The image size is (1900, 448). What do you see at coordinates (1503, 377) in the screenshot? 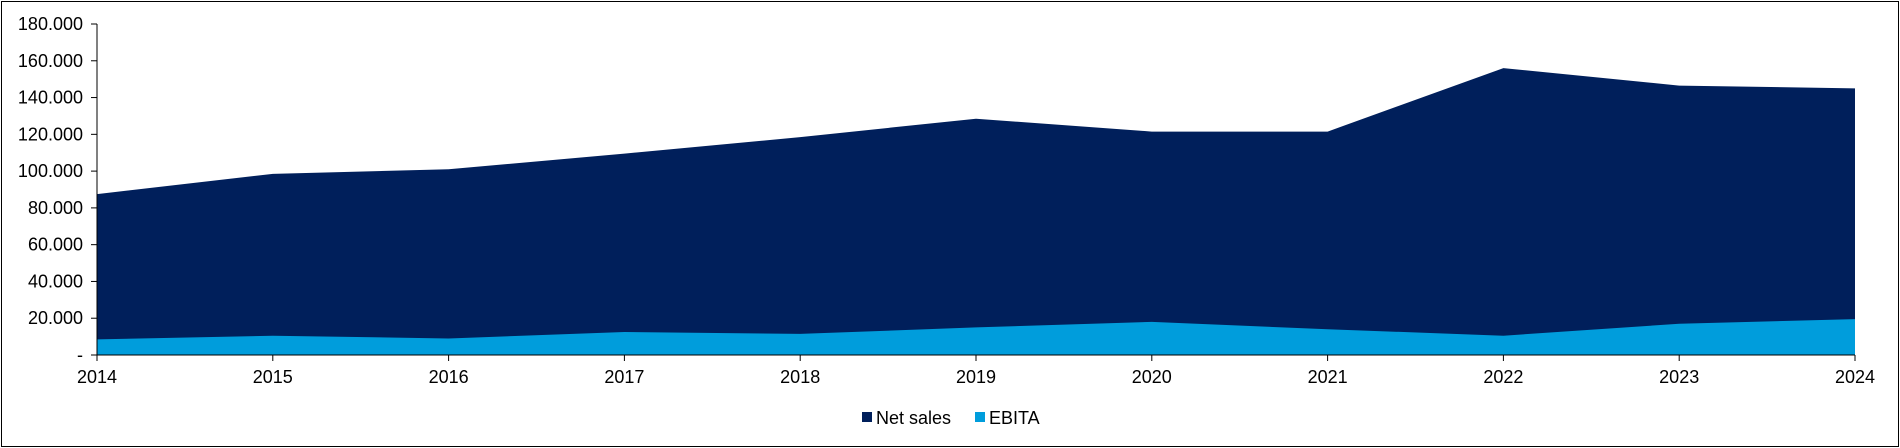
I see `x-tick-label: 2022` at bounding box center [1503, 377].